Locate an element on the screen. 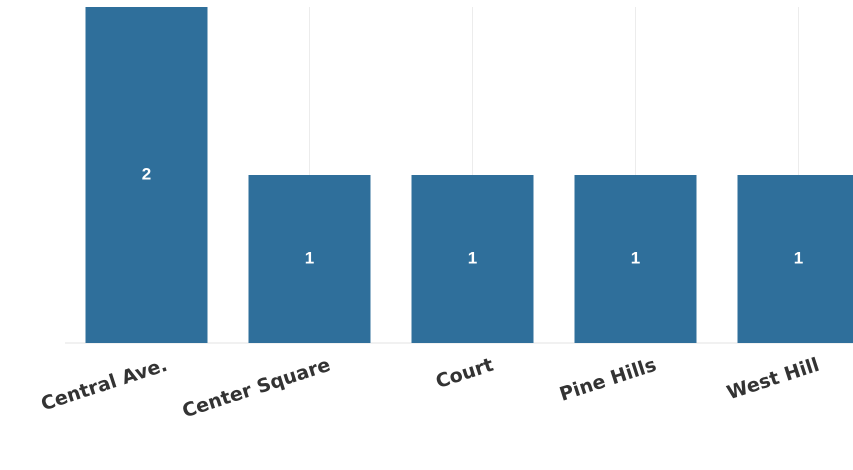 The width and height of the screenshot is (853, 470). x-tick-label: Central Ave. is located at coordinates (104, 384).